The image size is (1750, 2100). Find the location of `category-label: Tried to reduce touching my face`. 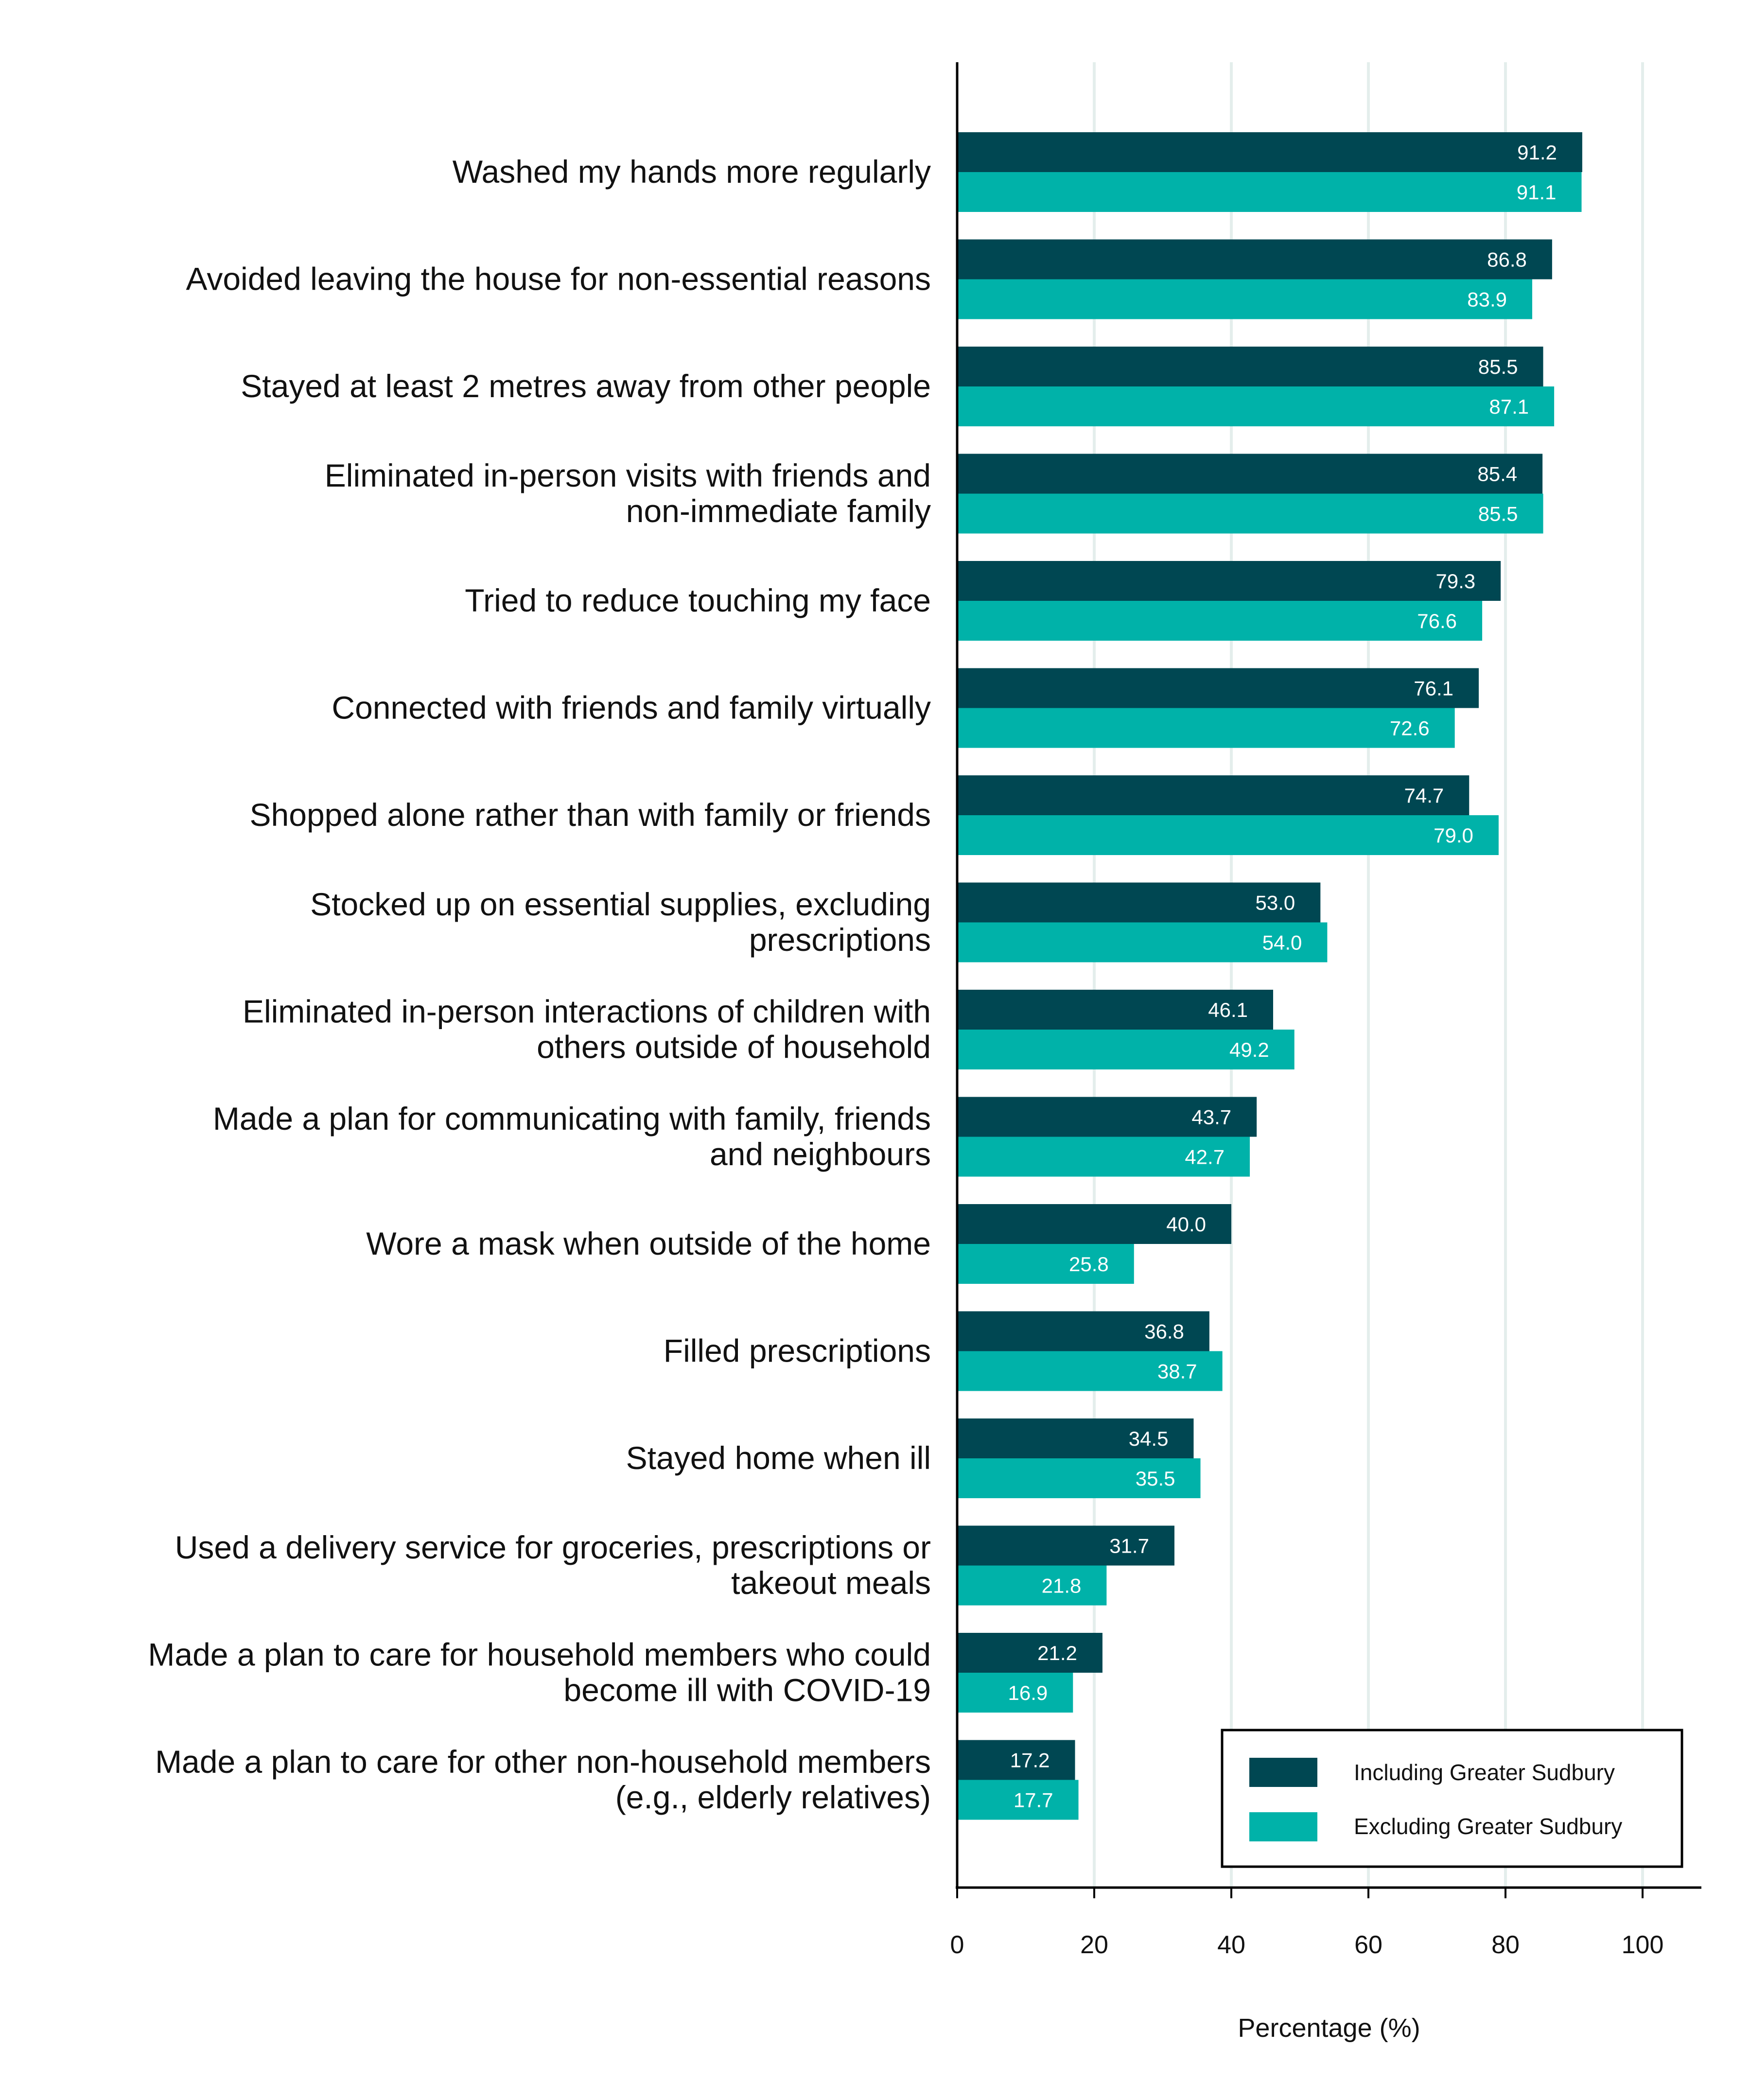

category-label: Tried to reduce touching my face is located at coordinates (698, 600).